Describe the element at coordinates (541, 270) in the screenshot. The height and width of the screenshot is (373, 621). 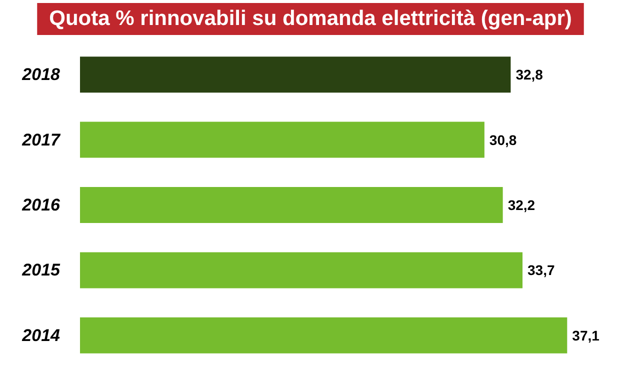
I see `data-label: 33,7` at that location.